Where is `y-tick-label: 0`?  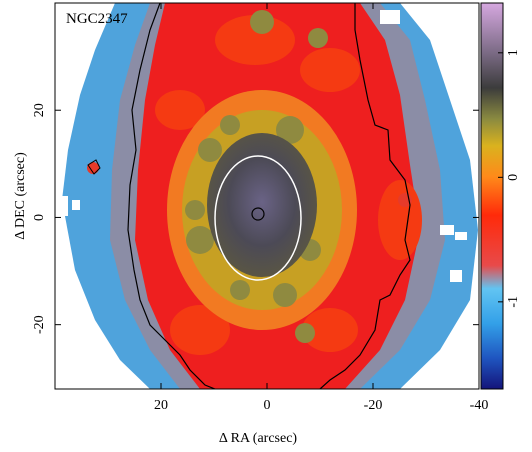
y-tick-label: 0 is located at coordinates (39, 217).